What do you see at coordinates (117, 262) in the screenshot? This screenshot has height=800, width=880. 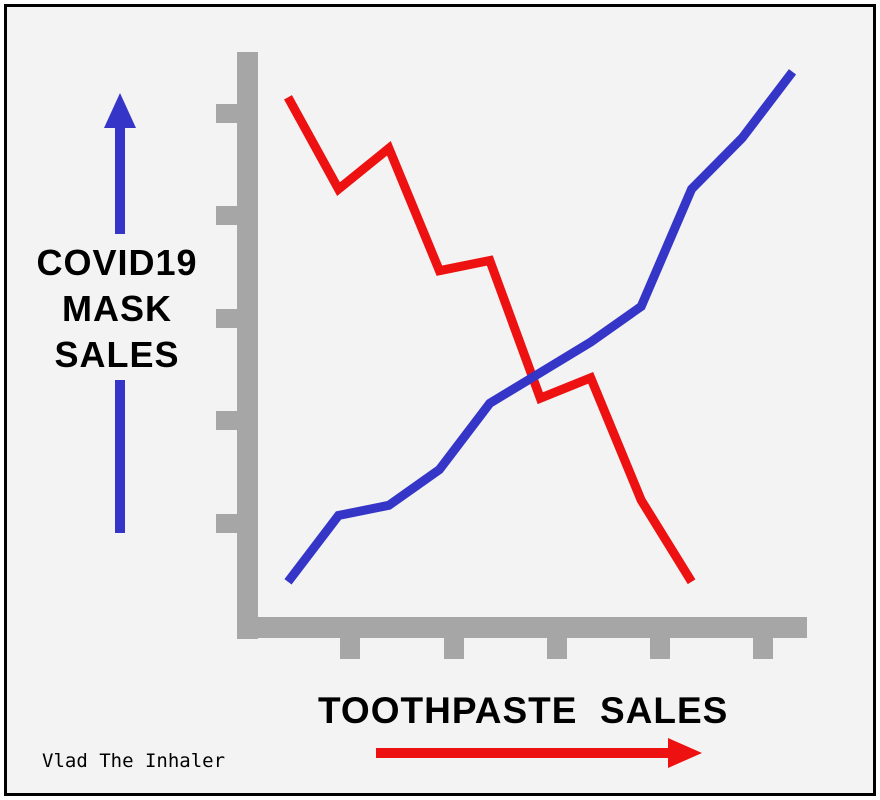 I see `y-axis-label-line-1: COVID19` at bounding box center [117, 262].